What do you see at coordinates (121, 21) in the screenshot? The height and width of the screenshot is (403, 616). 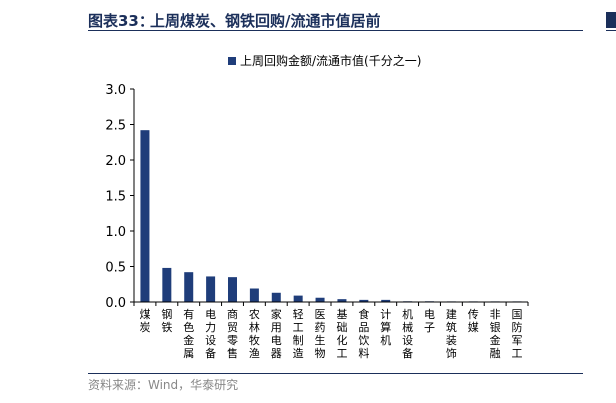 I see `figure-label: 图表33：` at bounding box center [121, 21].